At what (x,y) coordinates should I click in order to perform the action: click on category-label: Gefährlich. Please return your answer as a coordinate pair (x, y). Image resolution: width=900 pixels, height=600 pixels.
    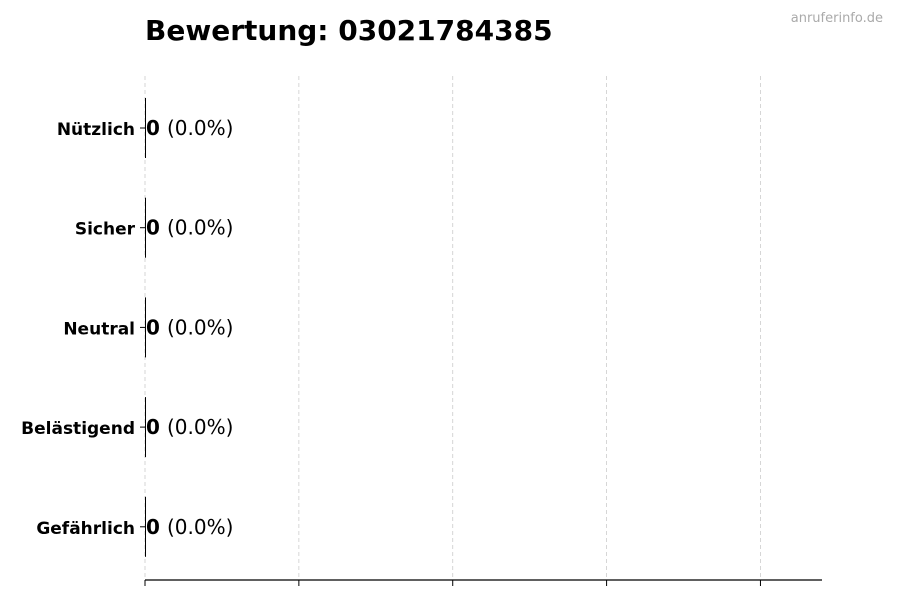
    Looking at the image, I should click on (85, 529).